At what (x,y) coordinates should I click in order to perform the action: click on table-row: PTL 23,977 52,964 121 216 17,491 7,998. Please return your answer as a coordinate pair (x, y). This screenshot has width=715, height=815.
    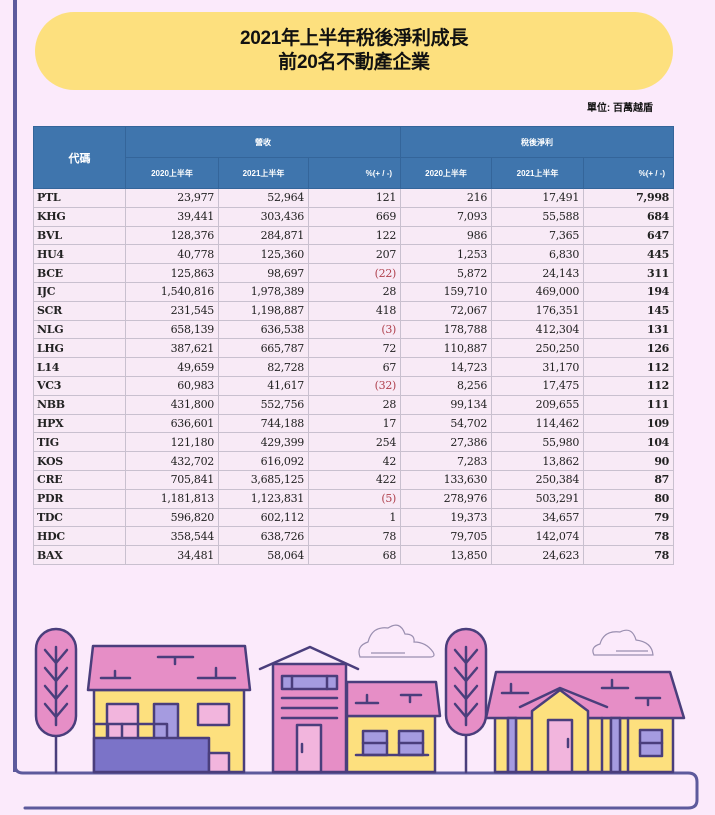
    Looking at the image, I should click on (354, 198).